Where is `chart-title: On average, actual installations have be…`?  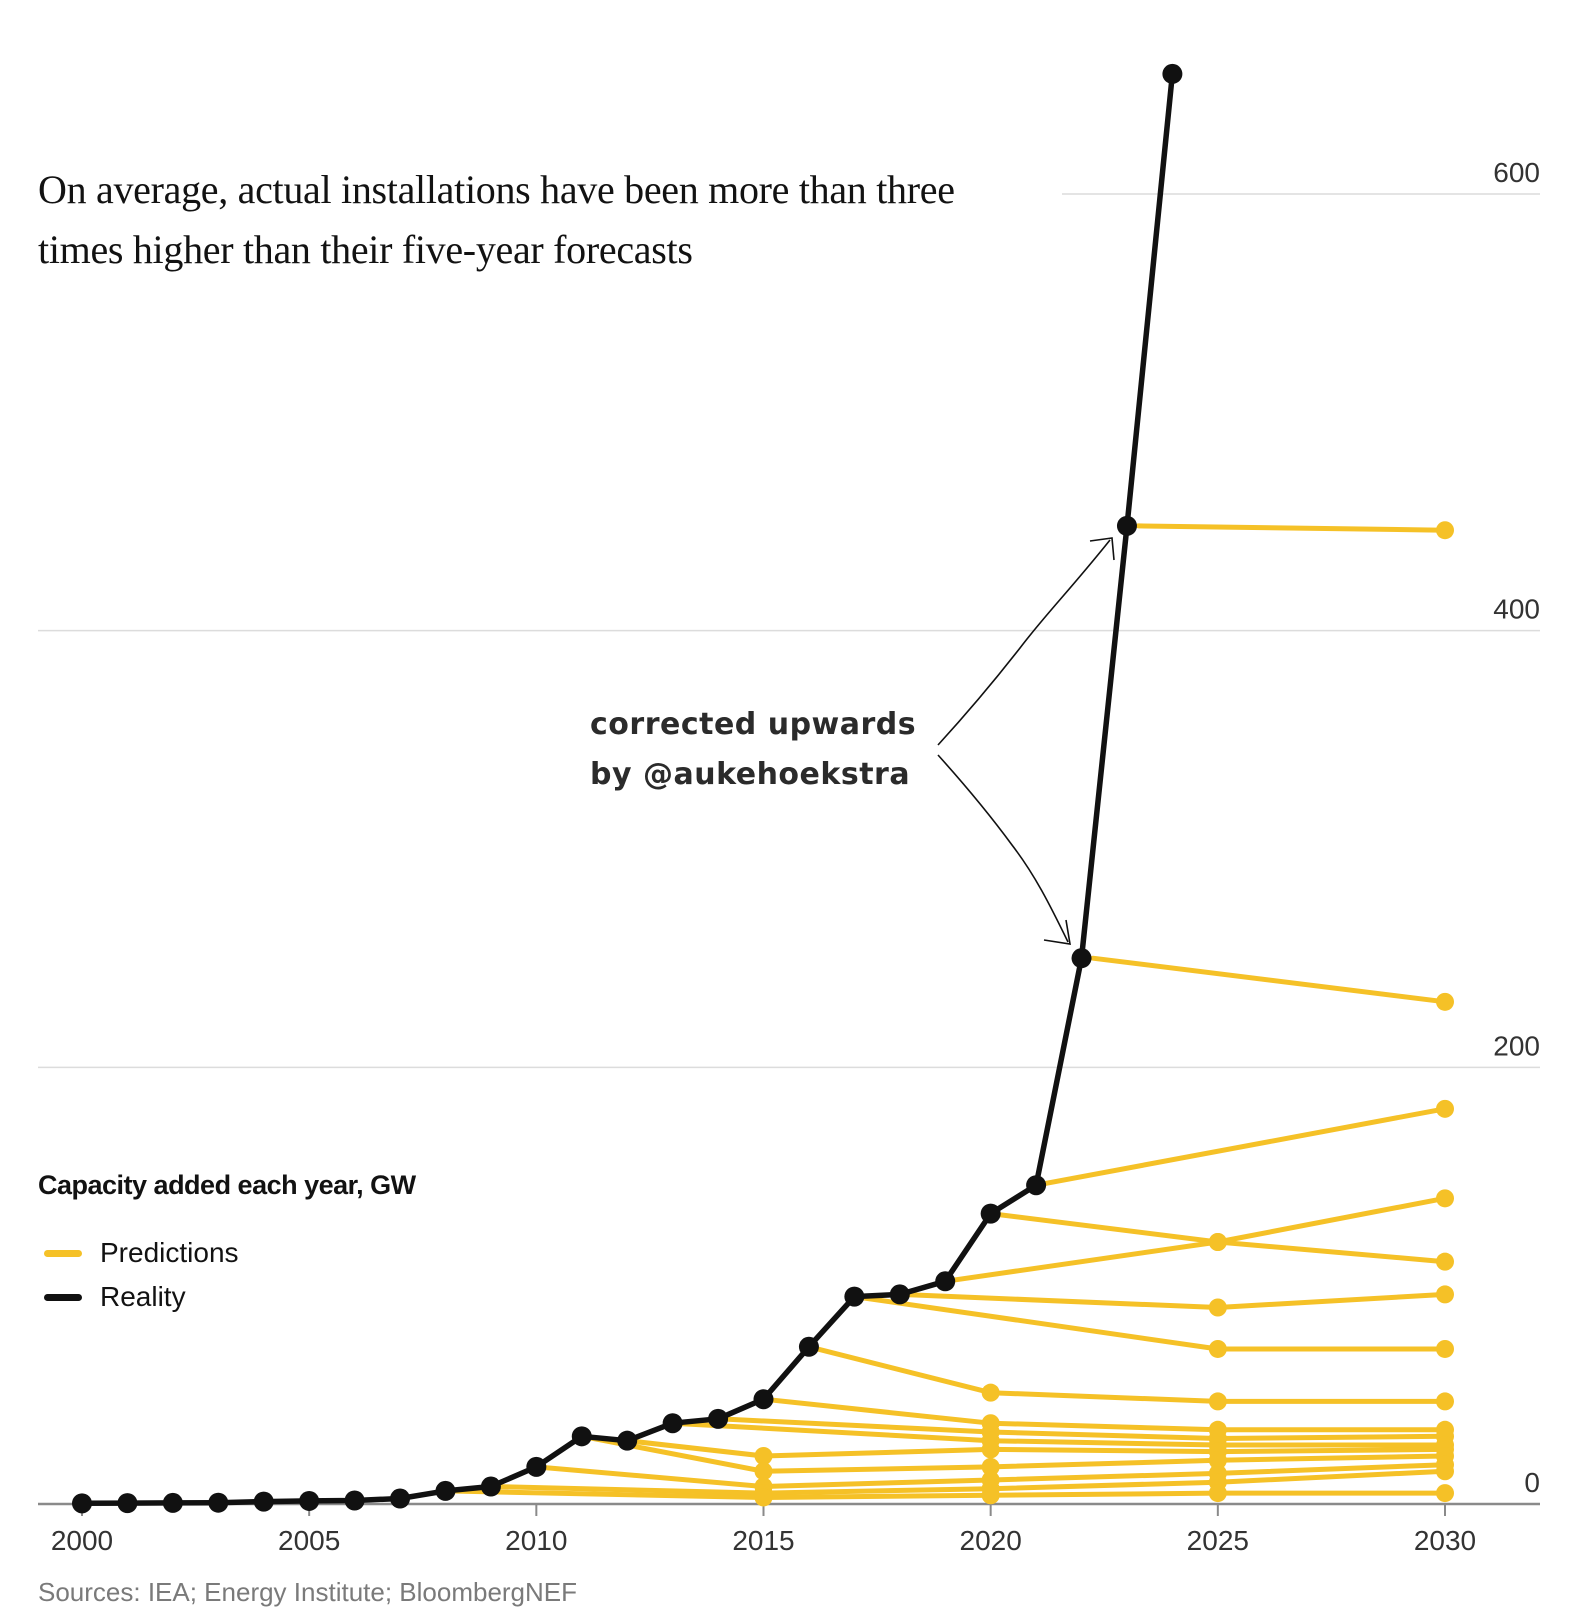
chart-title: On average, actual installations have be… is located at coordinates (496, 219).